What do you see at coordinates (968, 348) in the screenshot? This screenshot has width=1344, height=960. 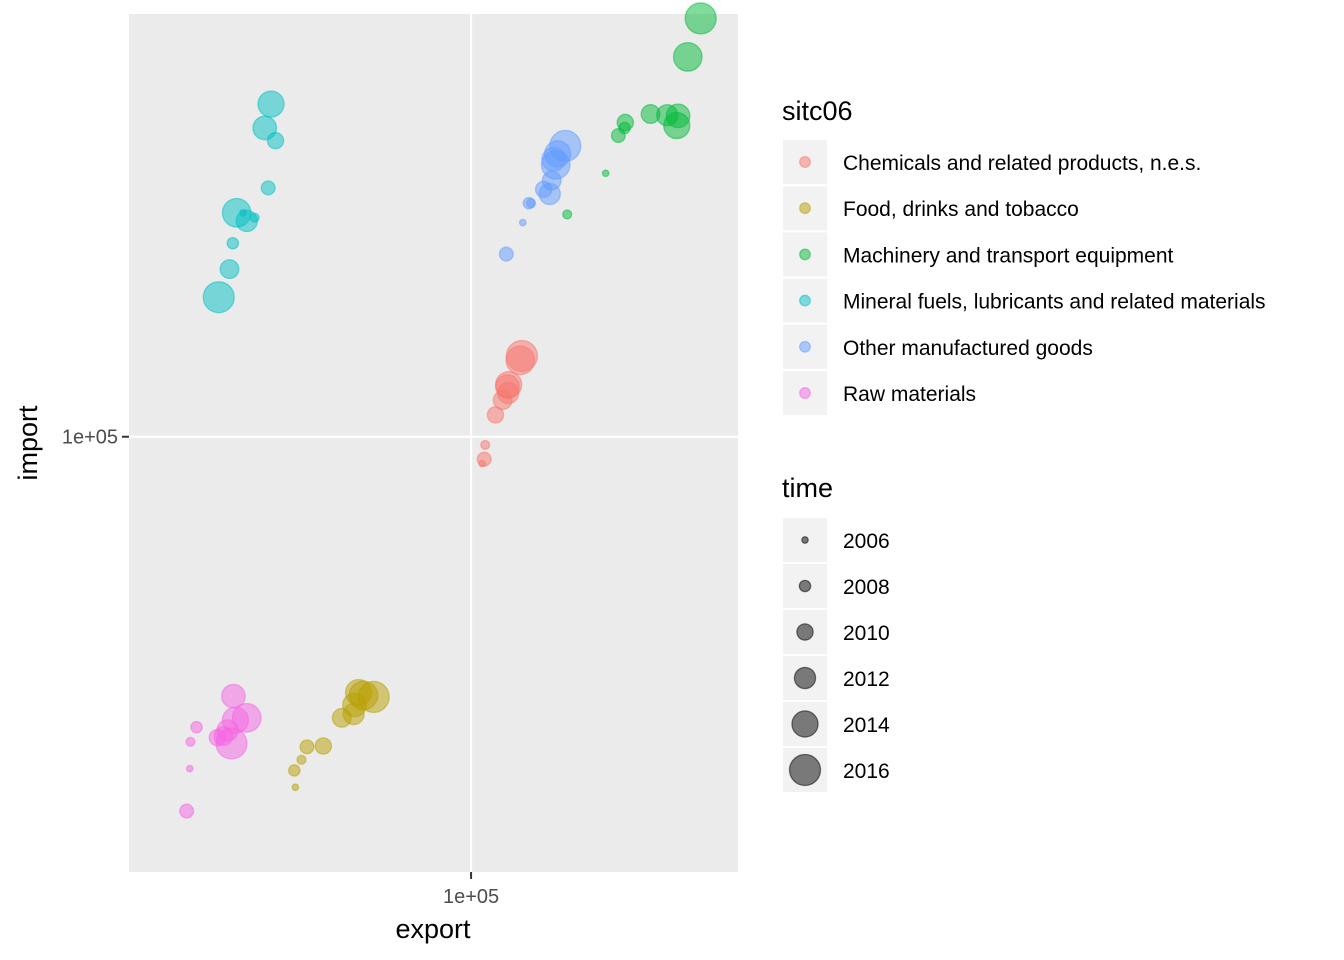 I see `color-legend-label: Other manufactured goods` at bounding box center [968, 348].